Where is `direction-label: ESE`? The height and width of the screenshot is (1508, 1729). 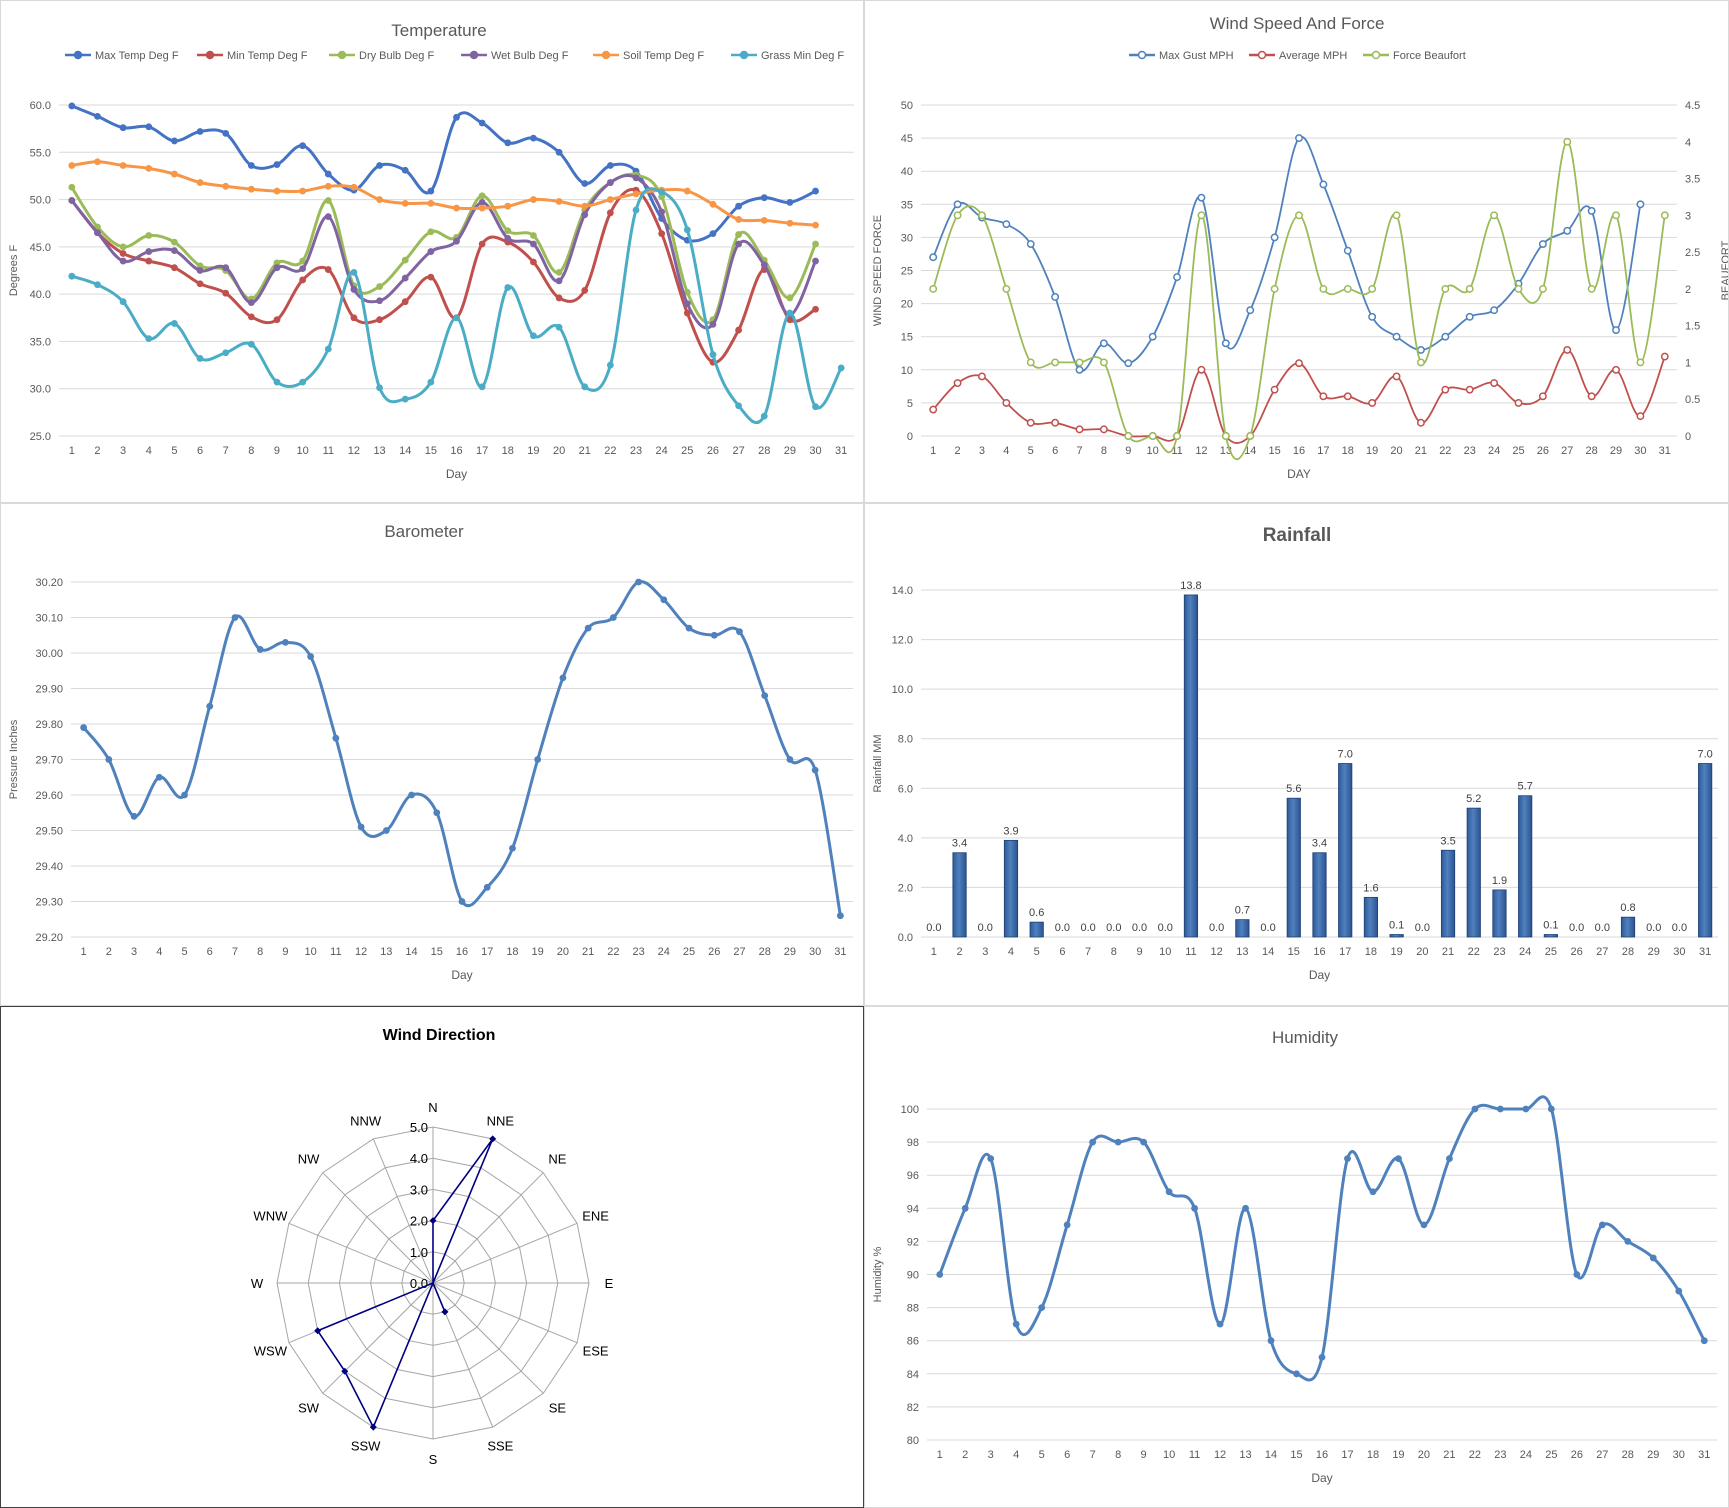
direction-label: ESE is located at coordinates (596, 1350).